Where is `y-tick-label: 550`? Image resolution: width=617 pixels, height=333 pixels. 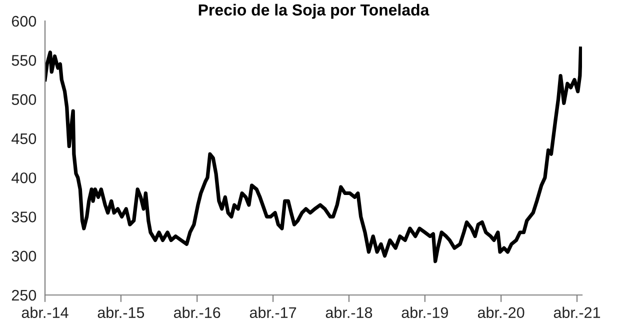 y-tick-label: 550 is located at coordinates (24, 60).